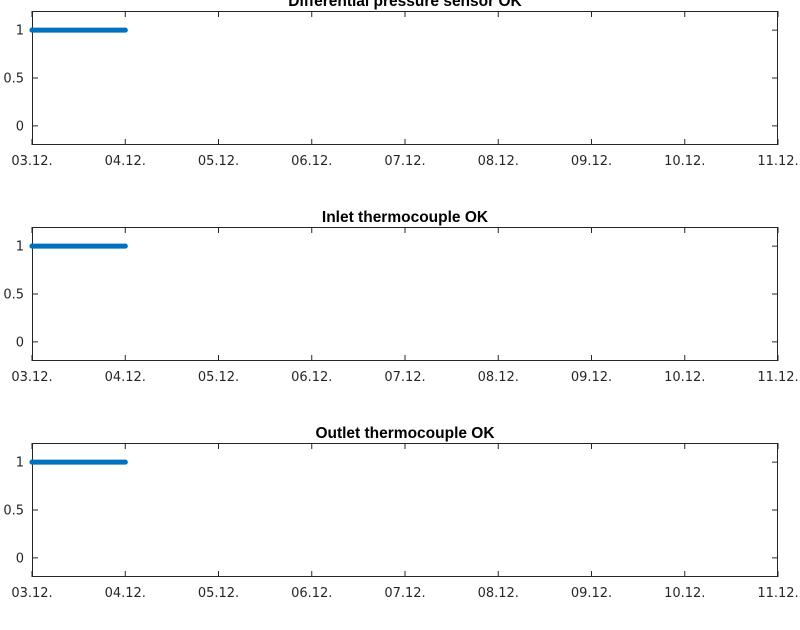 Image resolution: width=800 pixels, height=630 pixels. What do you see at coordinates (405, 217) in the screenshot?
I see `chart-title: Inlet thermocouple OK` at bounding box center [405, 217].